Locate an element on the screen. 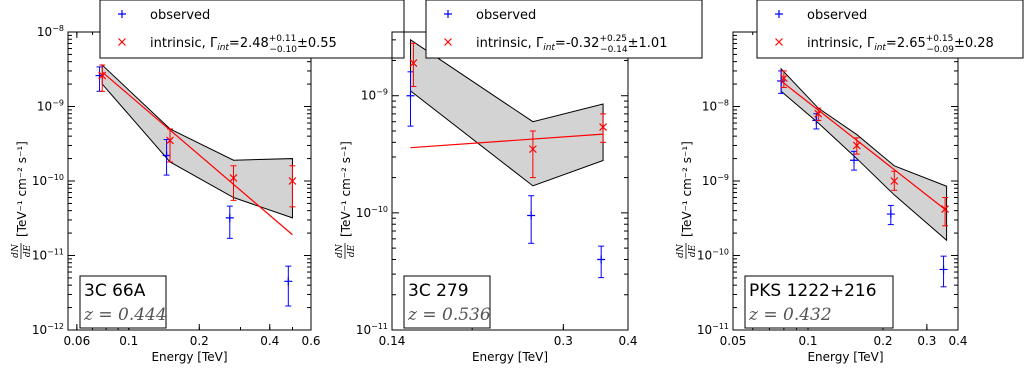  legend-label-intrinsic: intrinsic, Γint=2.65+0.15 −0.09±0.28 is located at coordinates (900, 44).